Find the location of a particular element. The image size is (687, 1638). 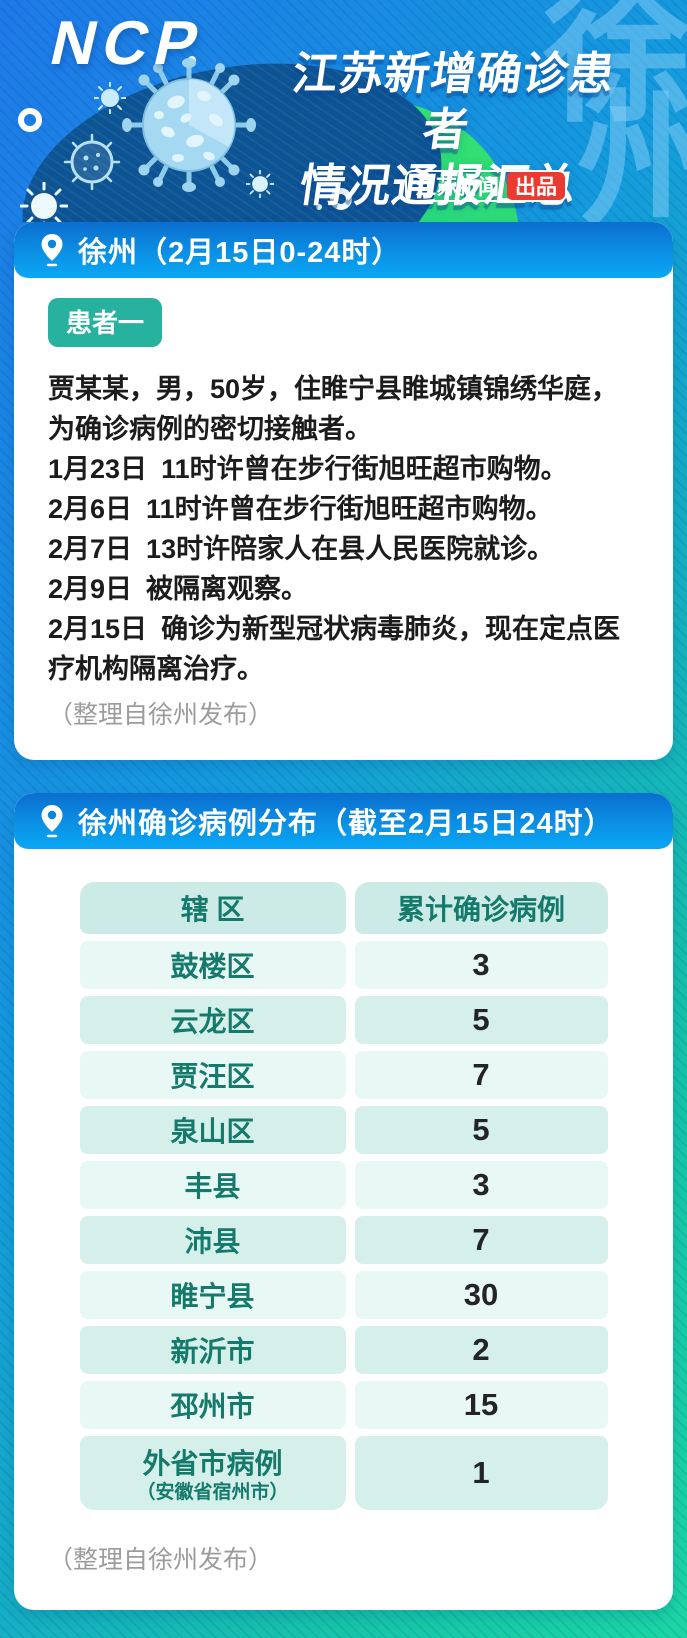

header-banner: 徐 州 is located at coordinates (343, 111).